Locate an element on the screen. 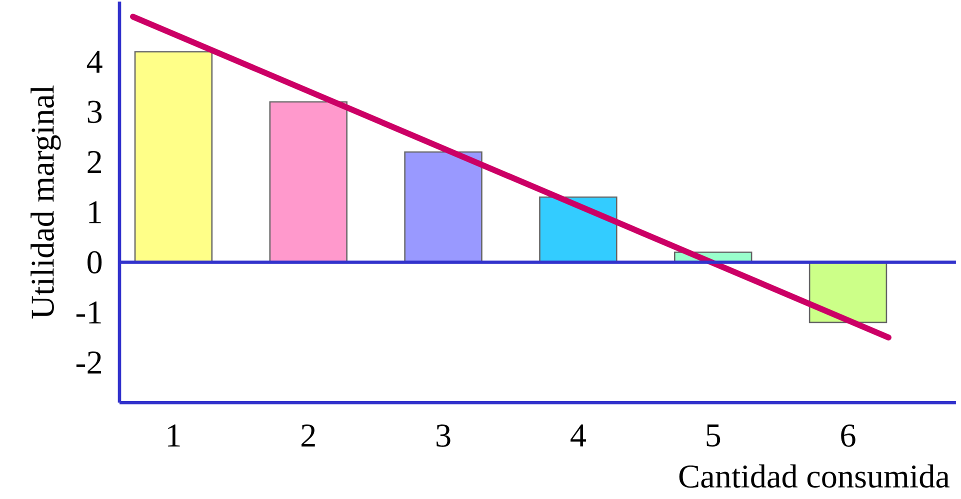 Image resolution: width=961 pixels, height=499 pixels. y-axis-title: Utilidad marginal is located at coordinates (45, 202).